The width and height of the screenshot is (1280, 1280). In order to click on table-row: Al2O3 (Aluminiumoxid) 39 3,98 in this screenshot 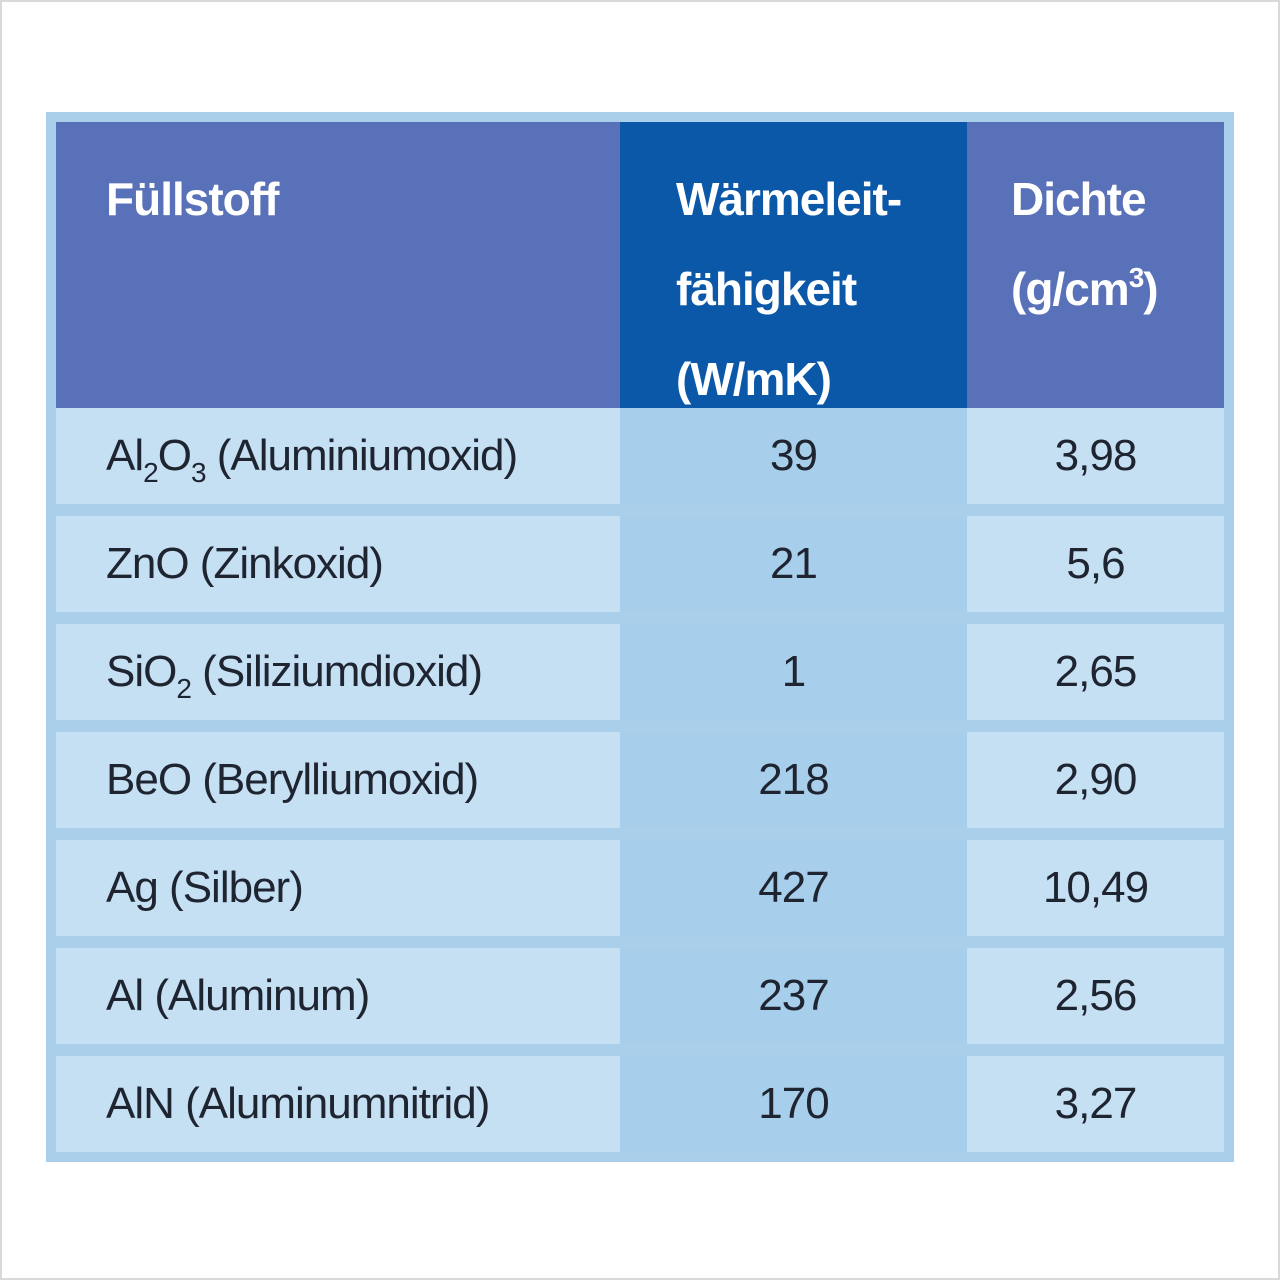, I will do `click(640, 456)`.